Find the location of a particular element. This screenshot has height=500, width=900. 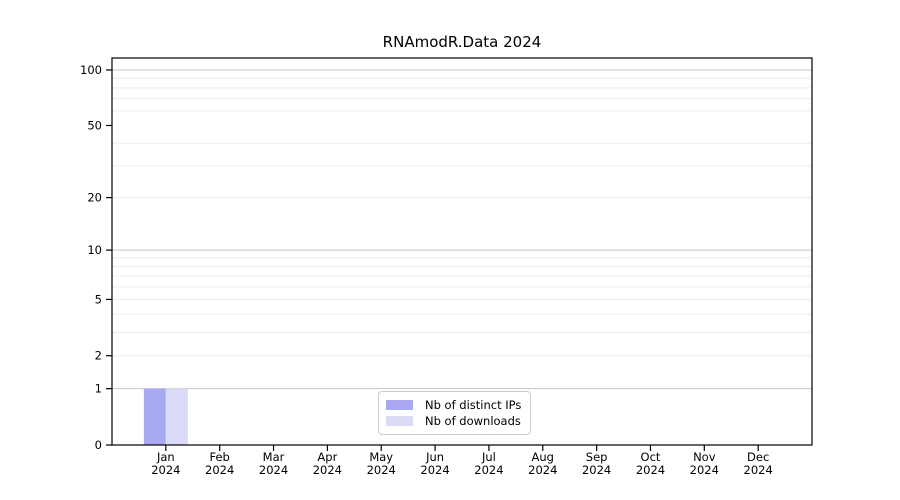

y-tick-label: 10 is located at coordinates (94, 250).